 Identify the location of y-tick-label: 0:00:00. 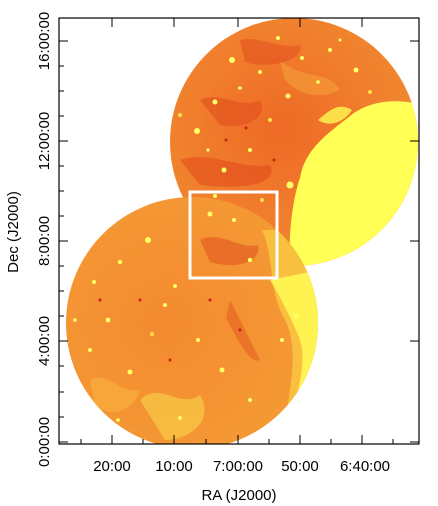
(44, 442).